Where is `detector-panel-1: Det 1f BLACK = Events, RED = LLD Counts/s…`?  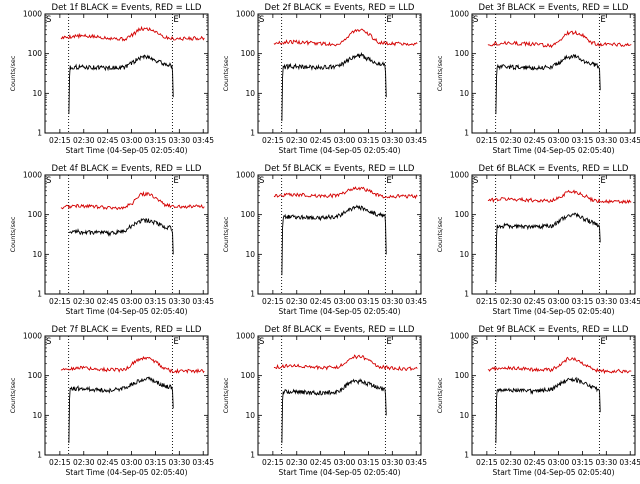
detector-panel-1: Det 1f BLACK = Events, RED = LLD Counts/s… is located at coordinates (111, 79).